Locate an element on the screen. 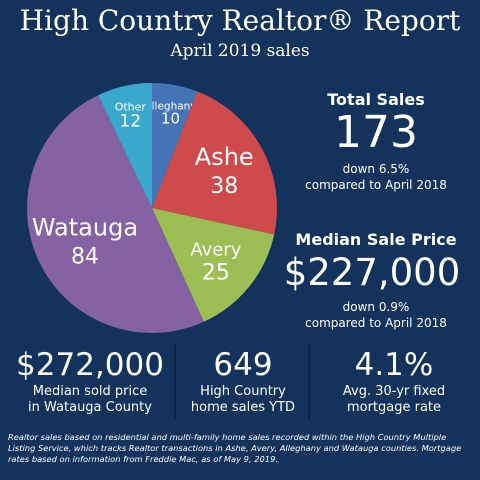 The image size is (480, 480). stat-caption: home sales YTD is located at coordinates (243, 407).